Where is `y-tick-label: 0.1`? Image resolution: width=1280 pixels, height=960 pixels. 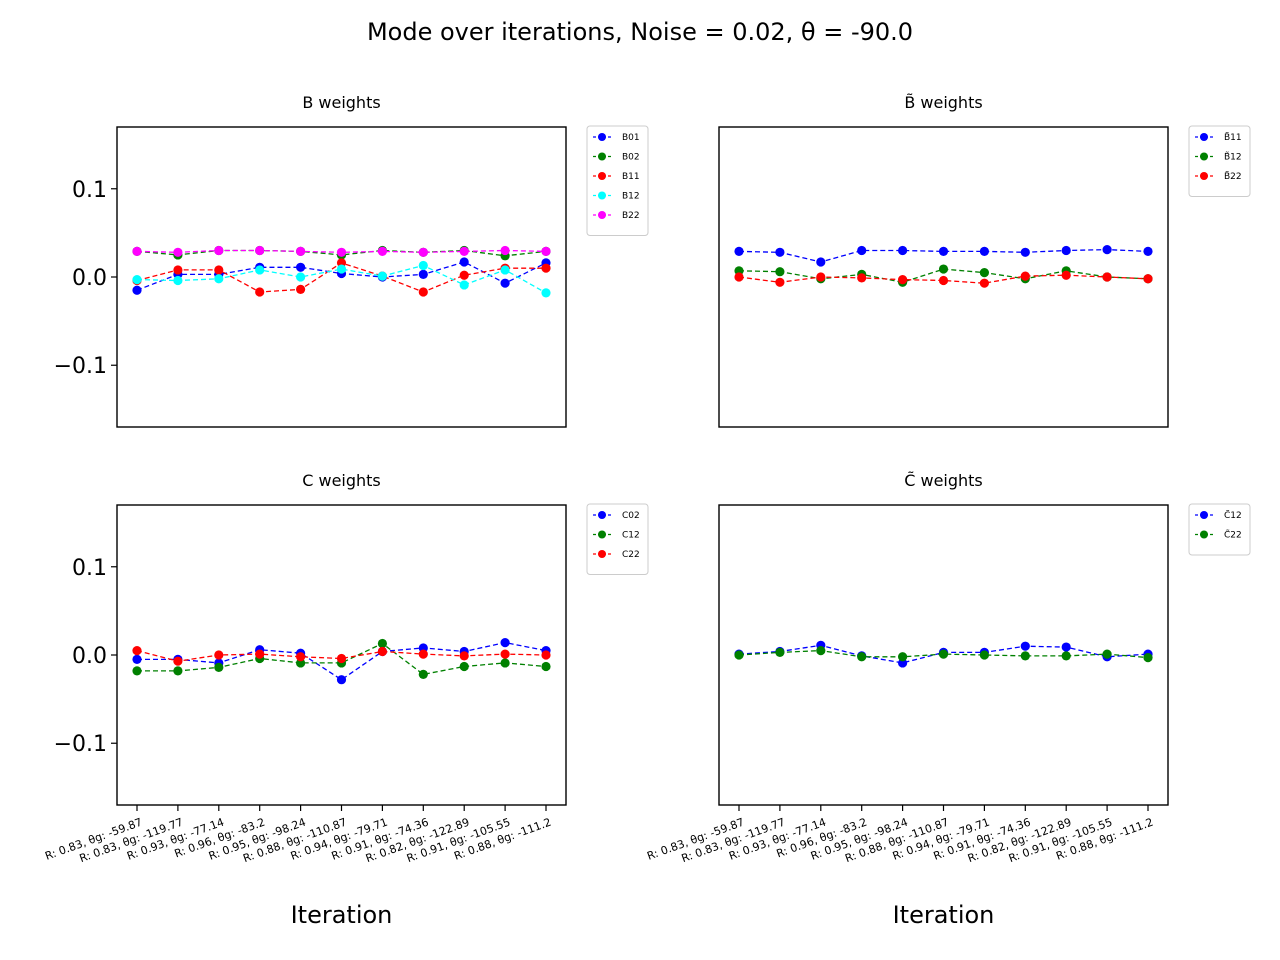 y-tick-label: 0.1 is located at coordinates (89, 568).